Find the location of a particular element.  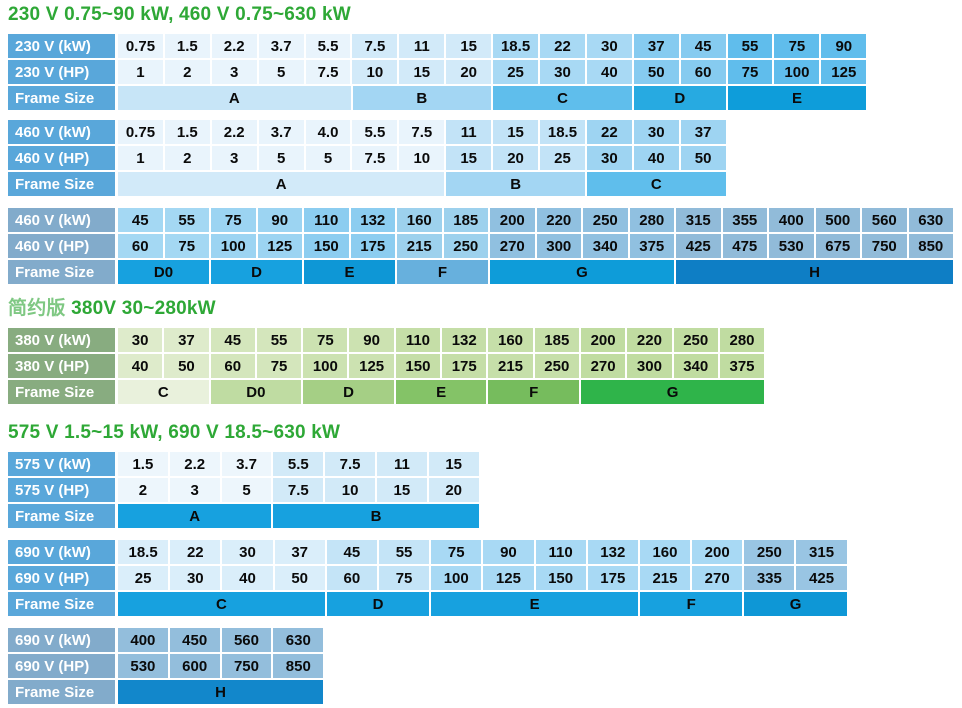

kw-value-cell: 630 is located at coordinates (930, 220).